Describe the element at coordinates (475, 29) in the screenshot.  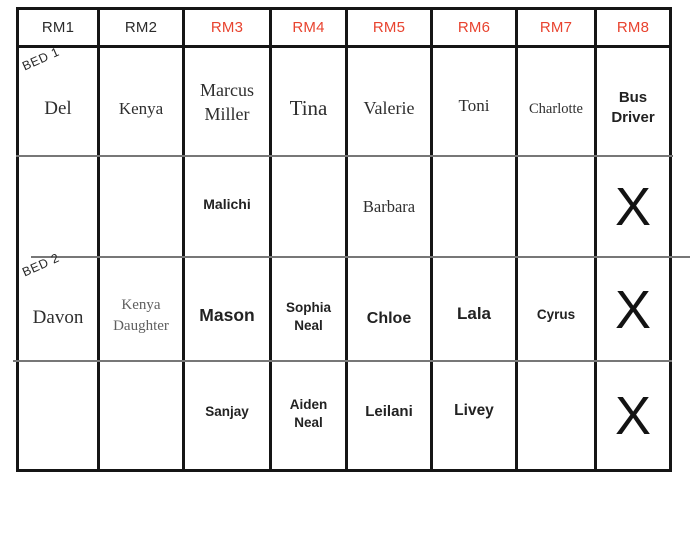
I see `header-rm6: RM6` at that location.